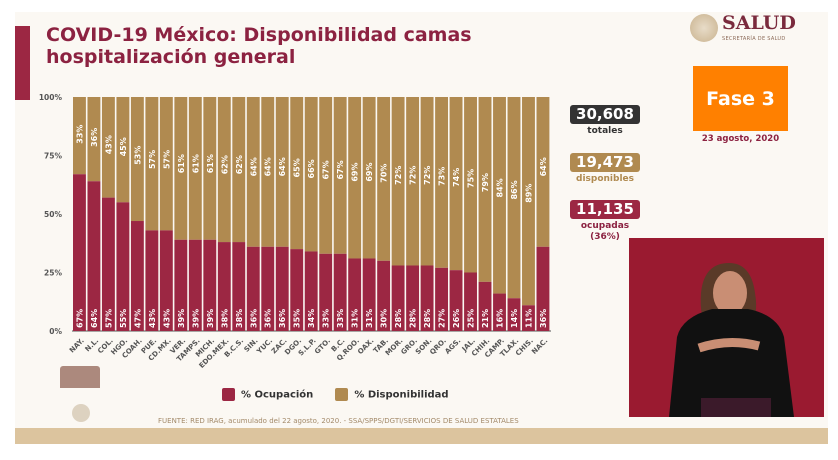 This screenshot has height=460, width=838. Describe the element at coordinates (137, 155) in the screenshot. I see `bar-label-available: 53%` at that location.